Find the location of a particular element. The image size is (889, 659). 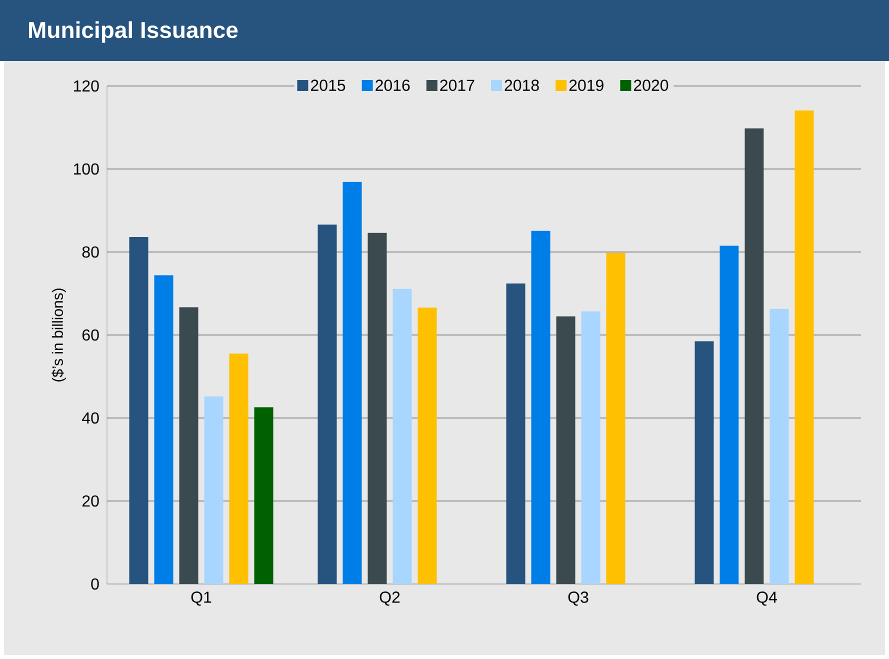

legend-label: 2016 is located at coordinates (393, 85).